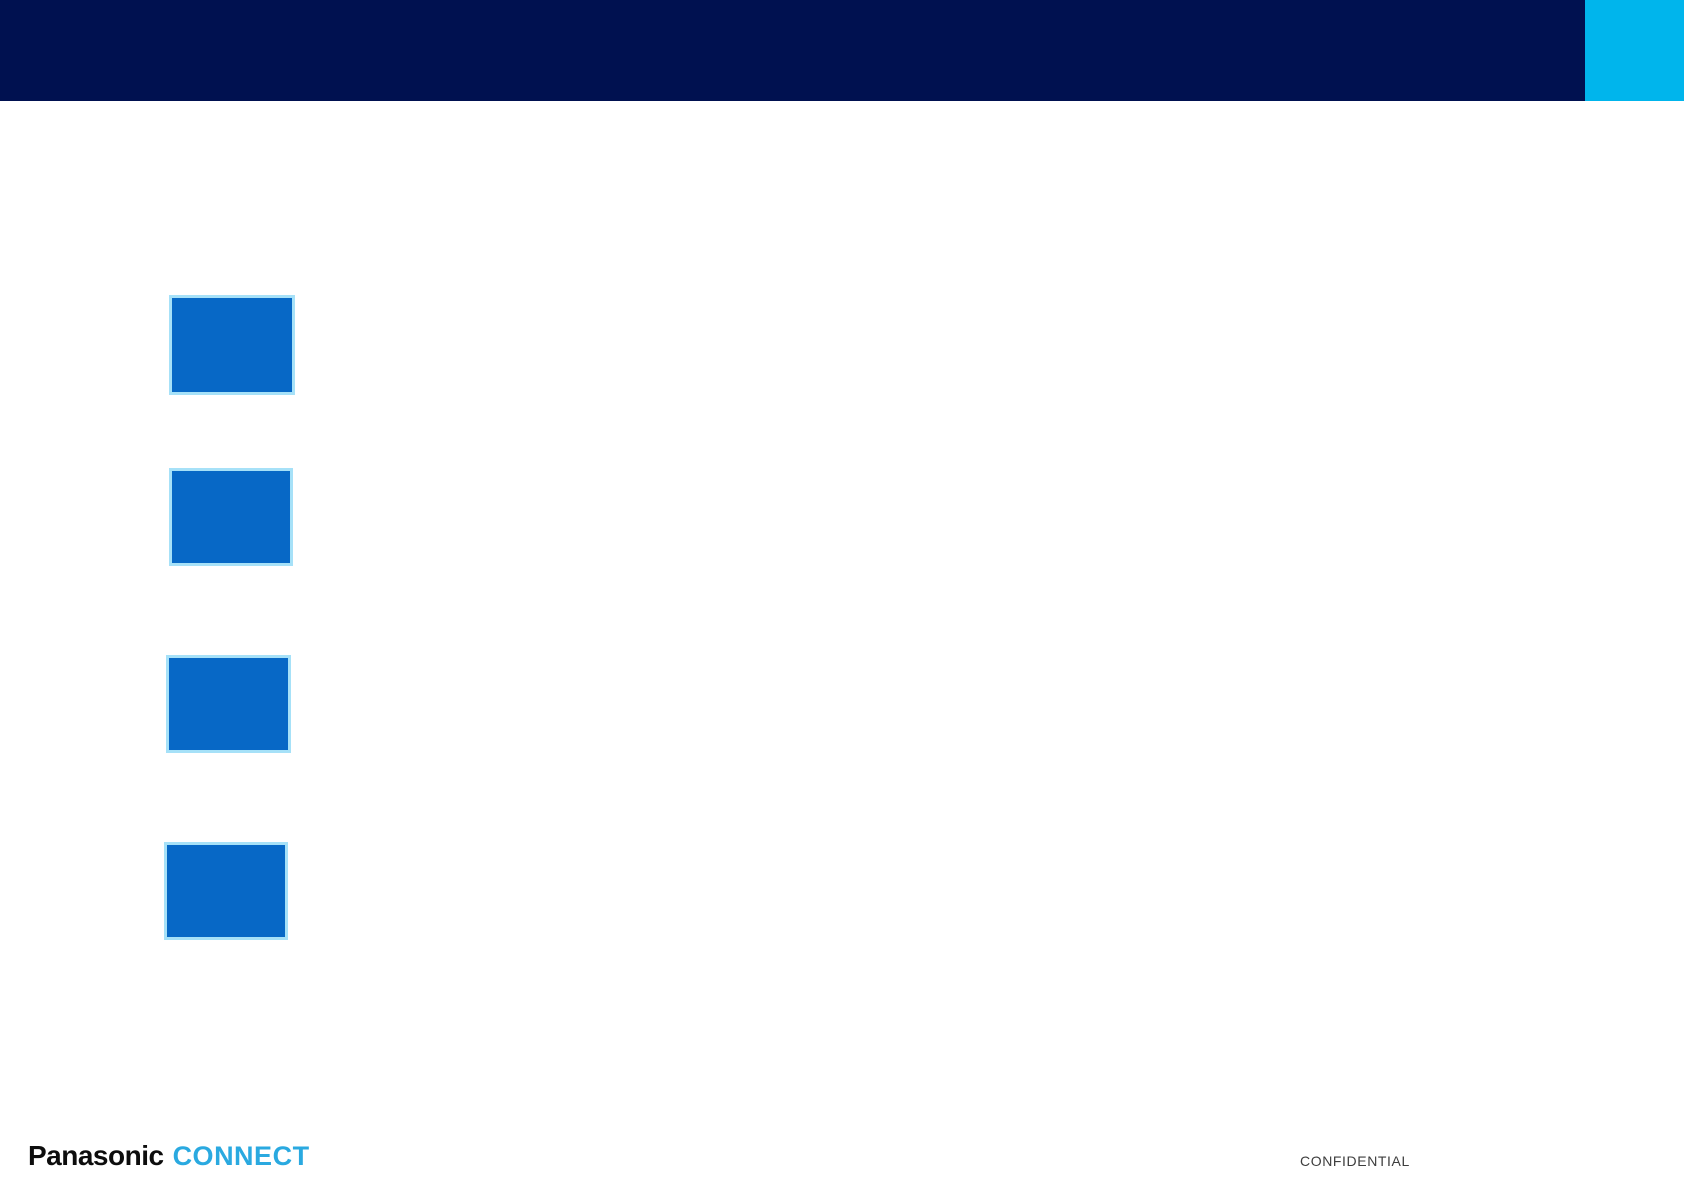 Image resolution: width=1684 pixels, height=1190 pixels. What do you see at coordinates (96, 1155) in the screenshot?
I see `panasonic-wordmark: Panasonic` at bounding box center [96, 1155].